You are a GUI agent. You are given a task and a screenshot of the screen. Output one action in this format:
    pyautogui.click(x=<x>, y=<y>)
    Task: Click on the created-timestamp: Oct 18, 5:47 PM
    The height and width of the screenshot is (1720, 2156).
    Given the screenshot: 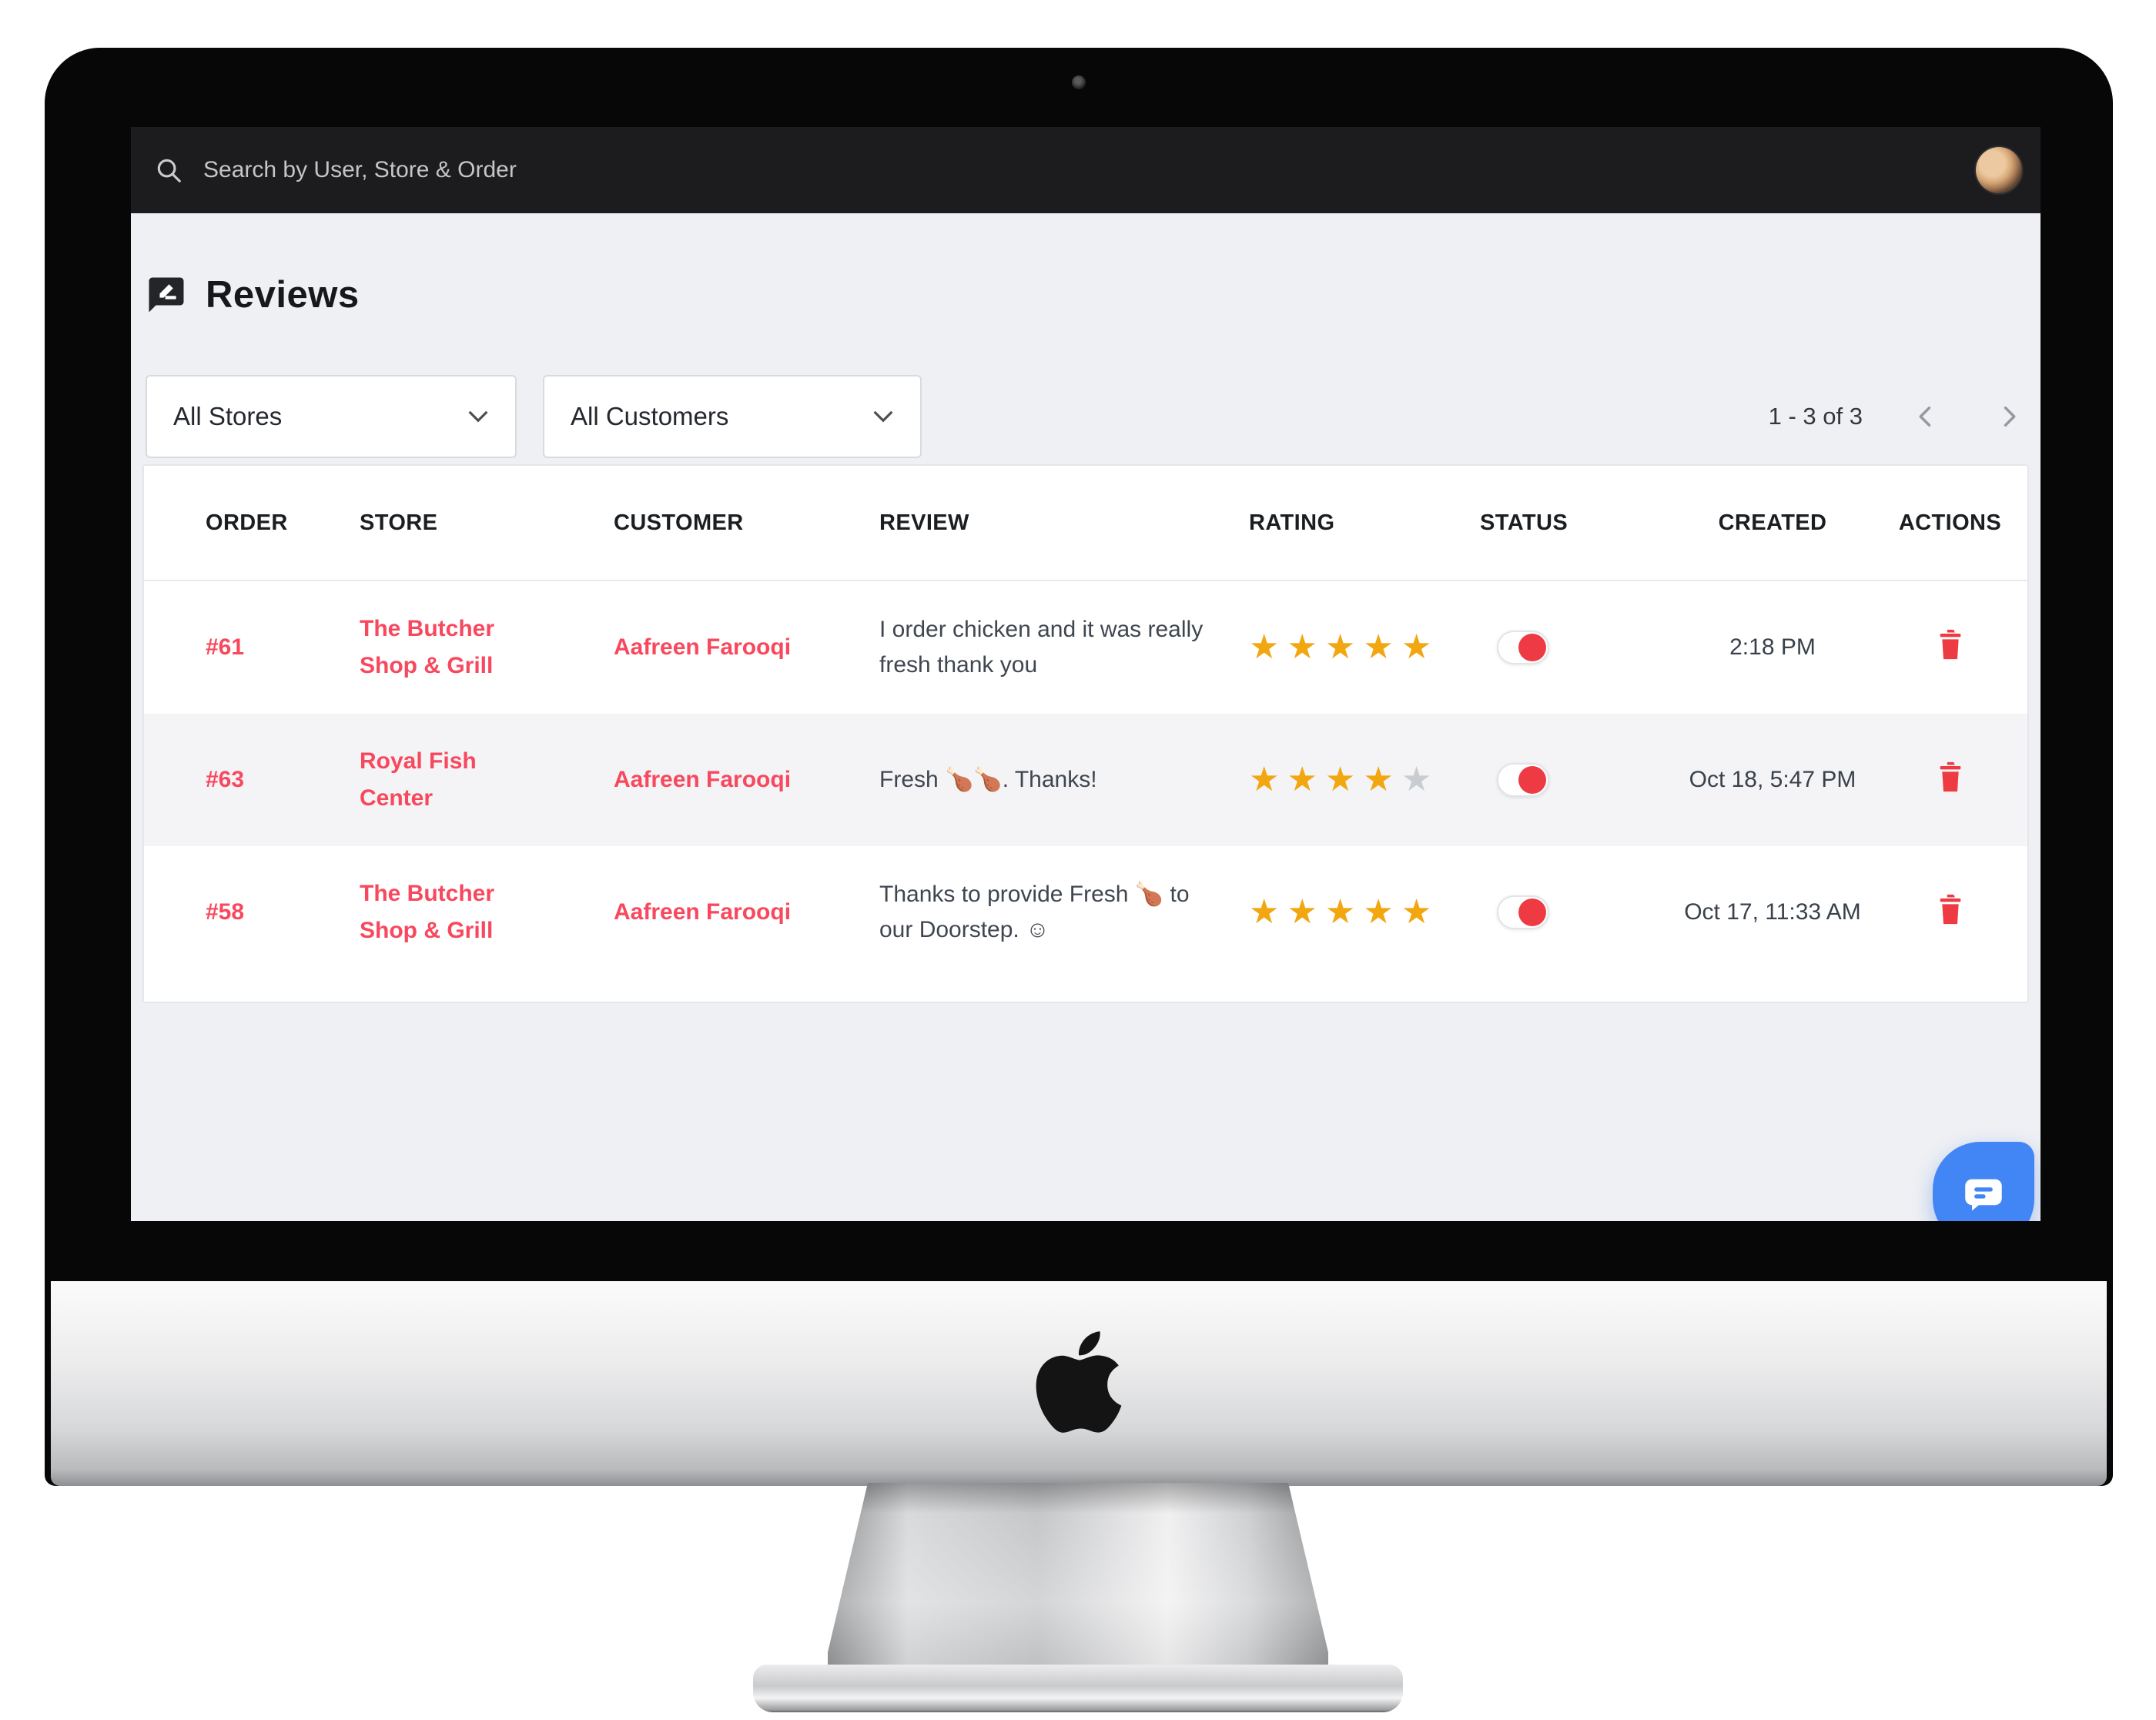 What is the action you would take?
    pyautogui.click(x=1773, y=779)
    